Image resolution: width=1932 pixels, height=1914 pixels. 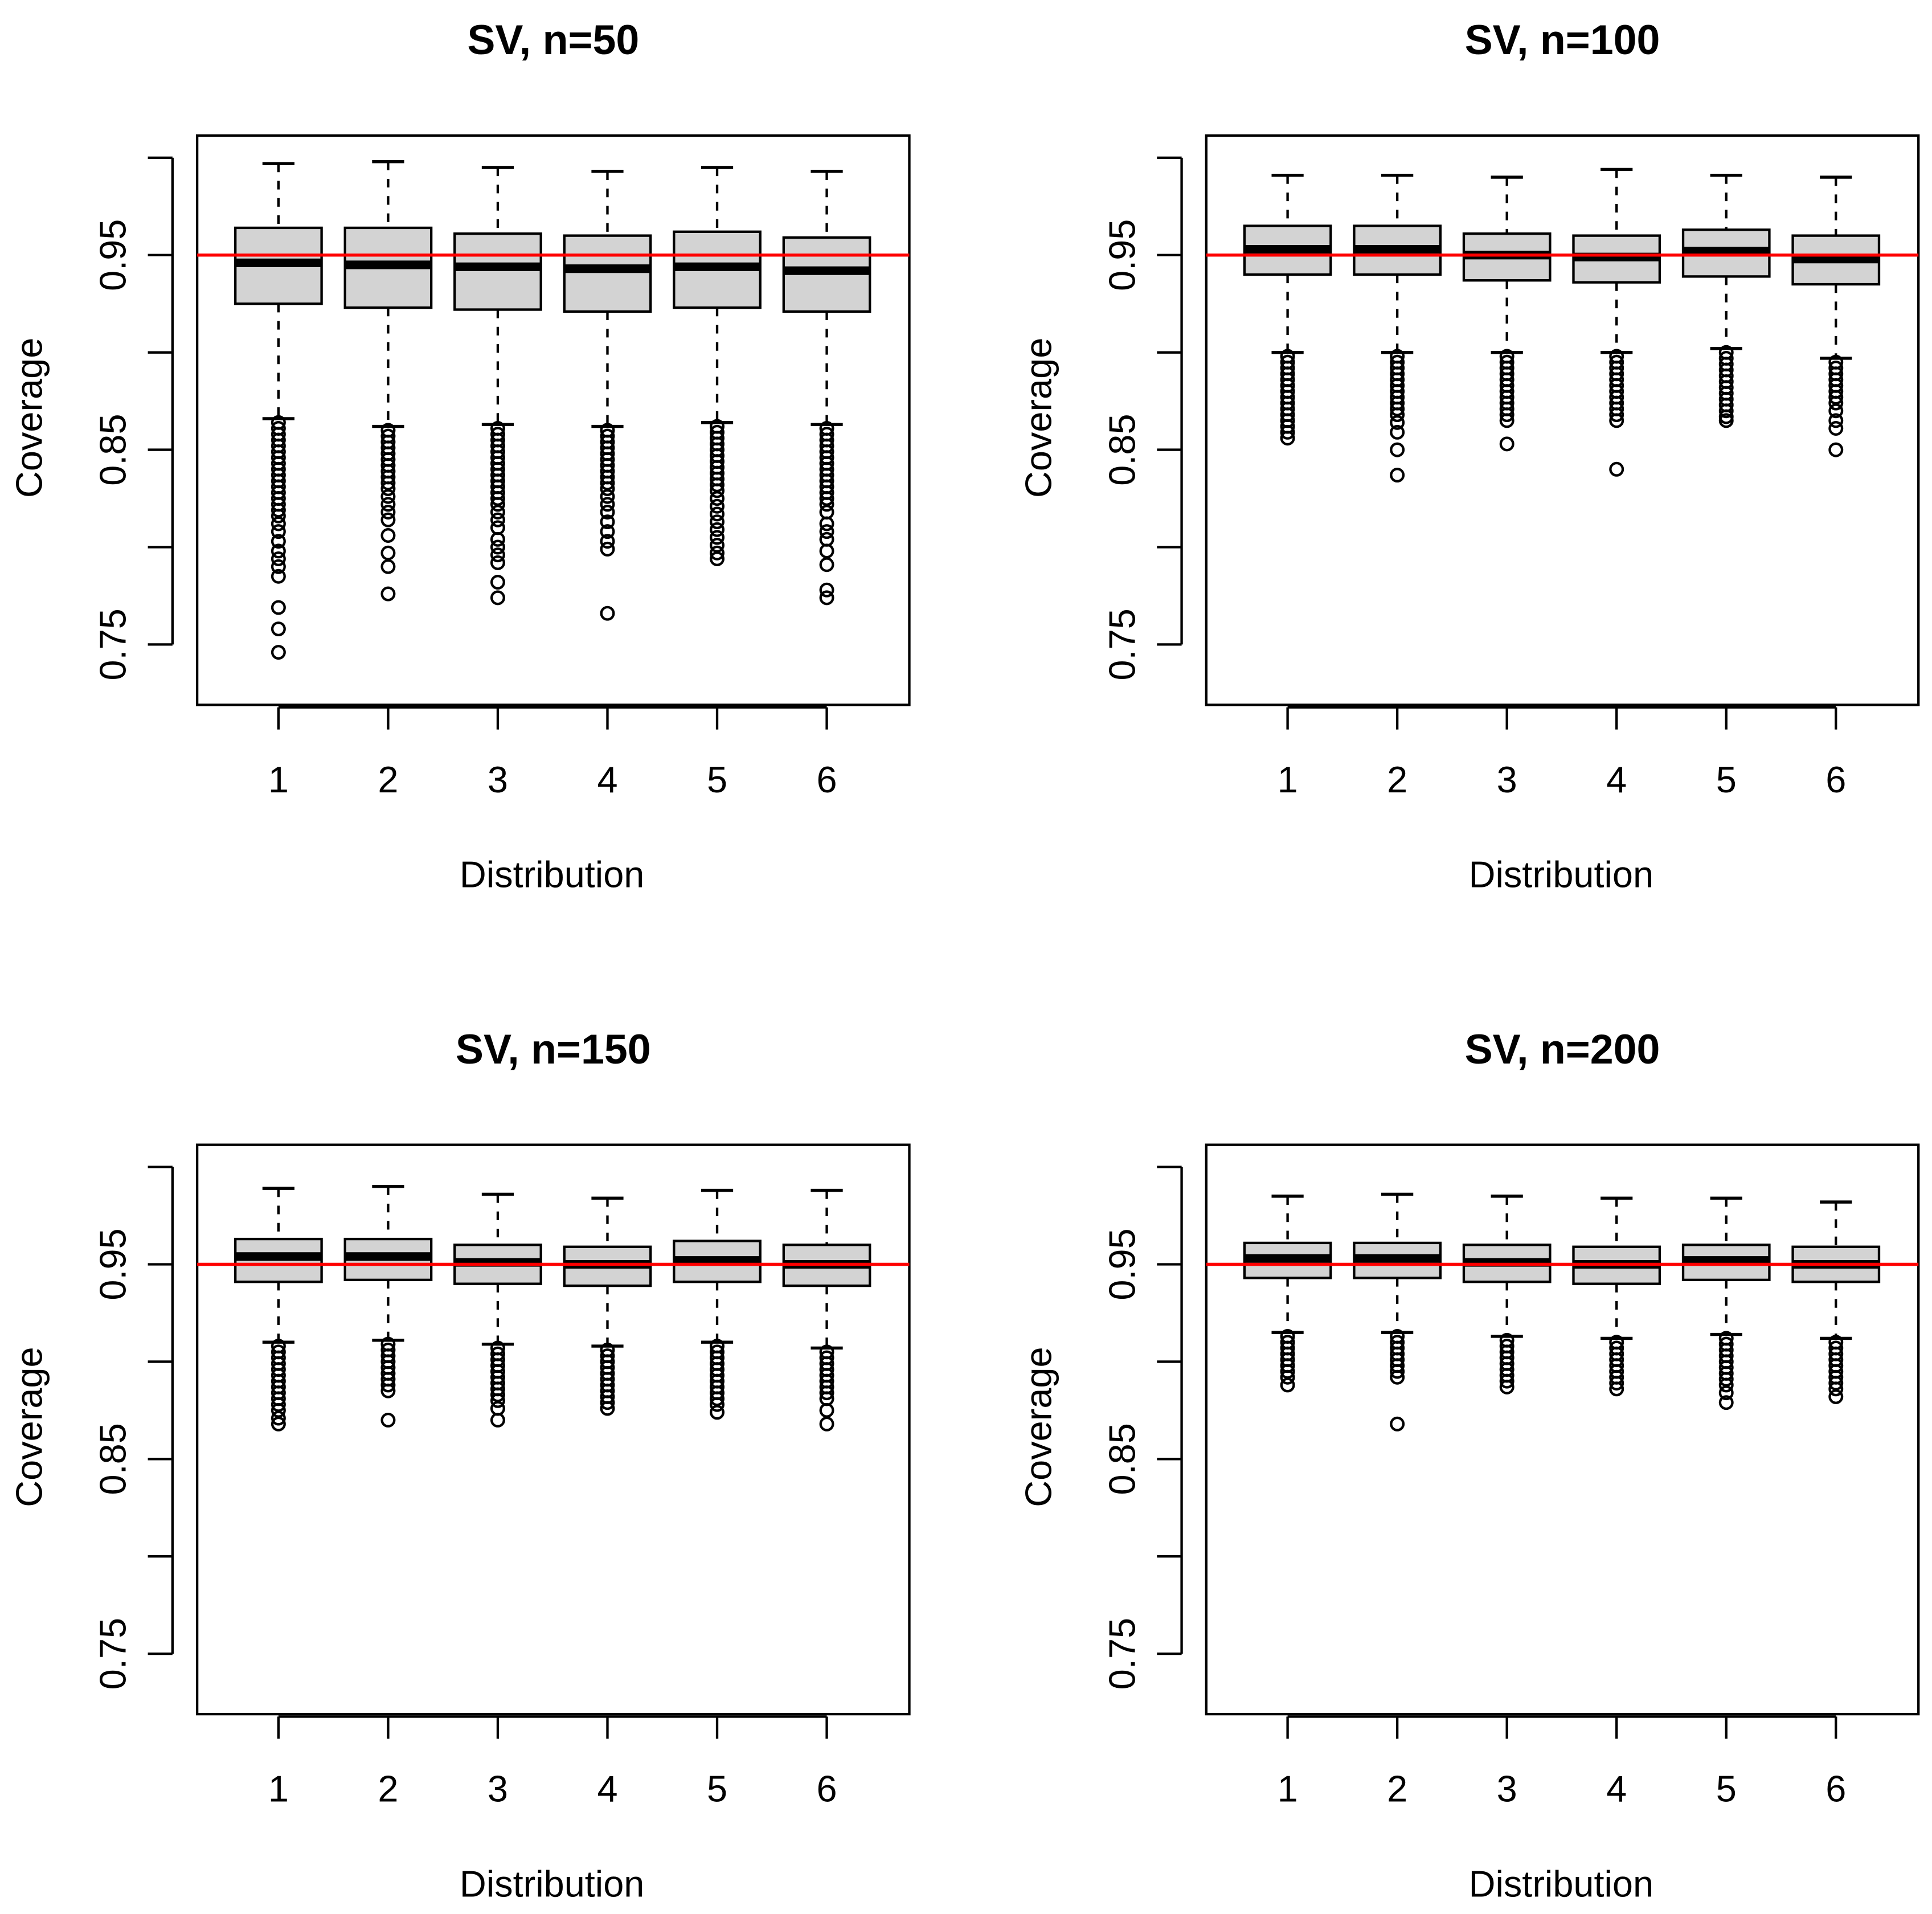 What do you see at coordinates (607, 1789) in the screenshot?
I see `x-tick-label: 4` at bounding box center [607, 1789].